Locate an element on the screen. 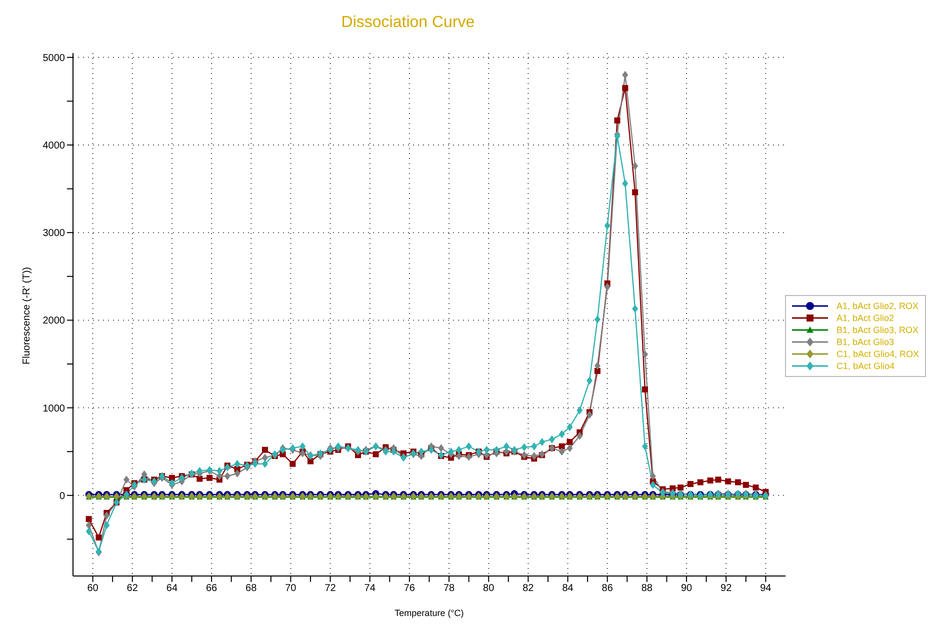 This screenshot has height=634, width=934. legend-label: B1, bAct Glio3, ROX is located at coordinates (877, 329).